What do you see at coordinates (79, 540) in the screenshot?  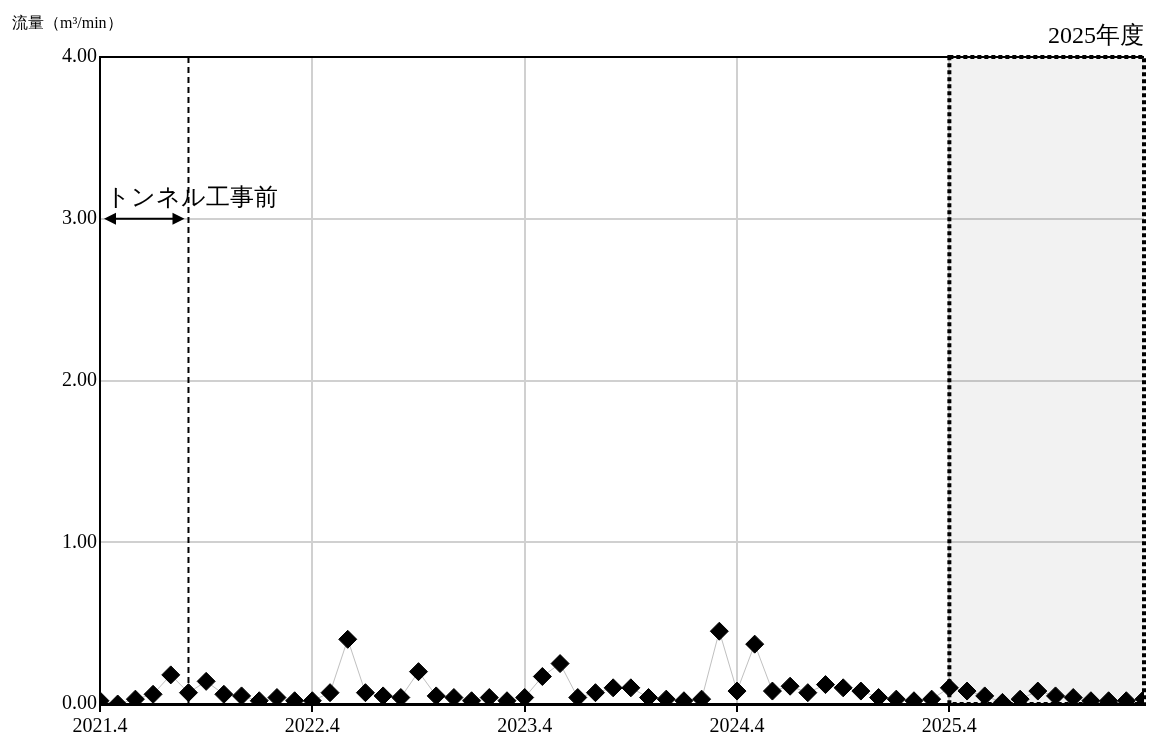 I see `y-tick-label: 1.00` at bounding box center [79, 540].